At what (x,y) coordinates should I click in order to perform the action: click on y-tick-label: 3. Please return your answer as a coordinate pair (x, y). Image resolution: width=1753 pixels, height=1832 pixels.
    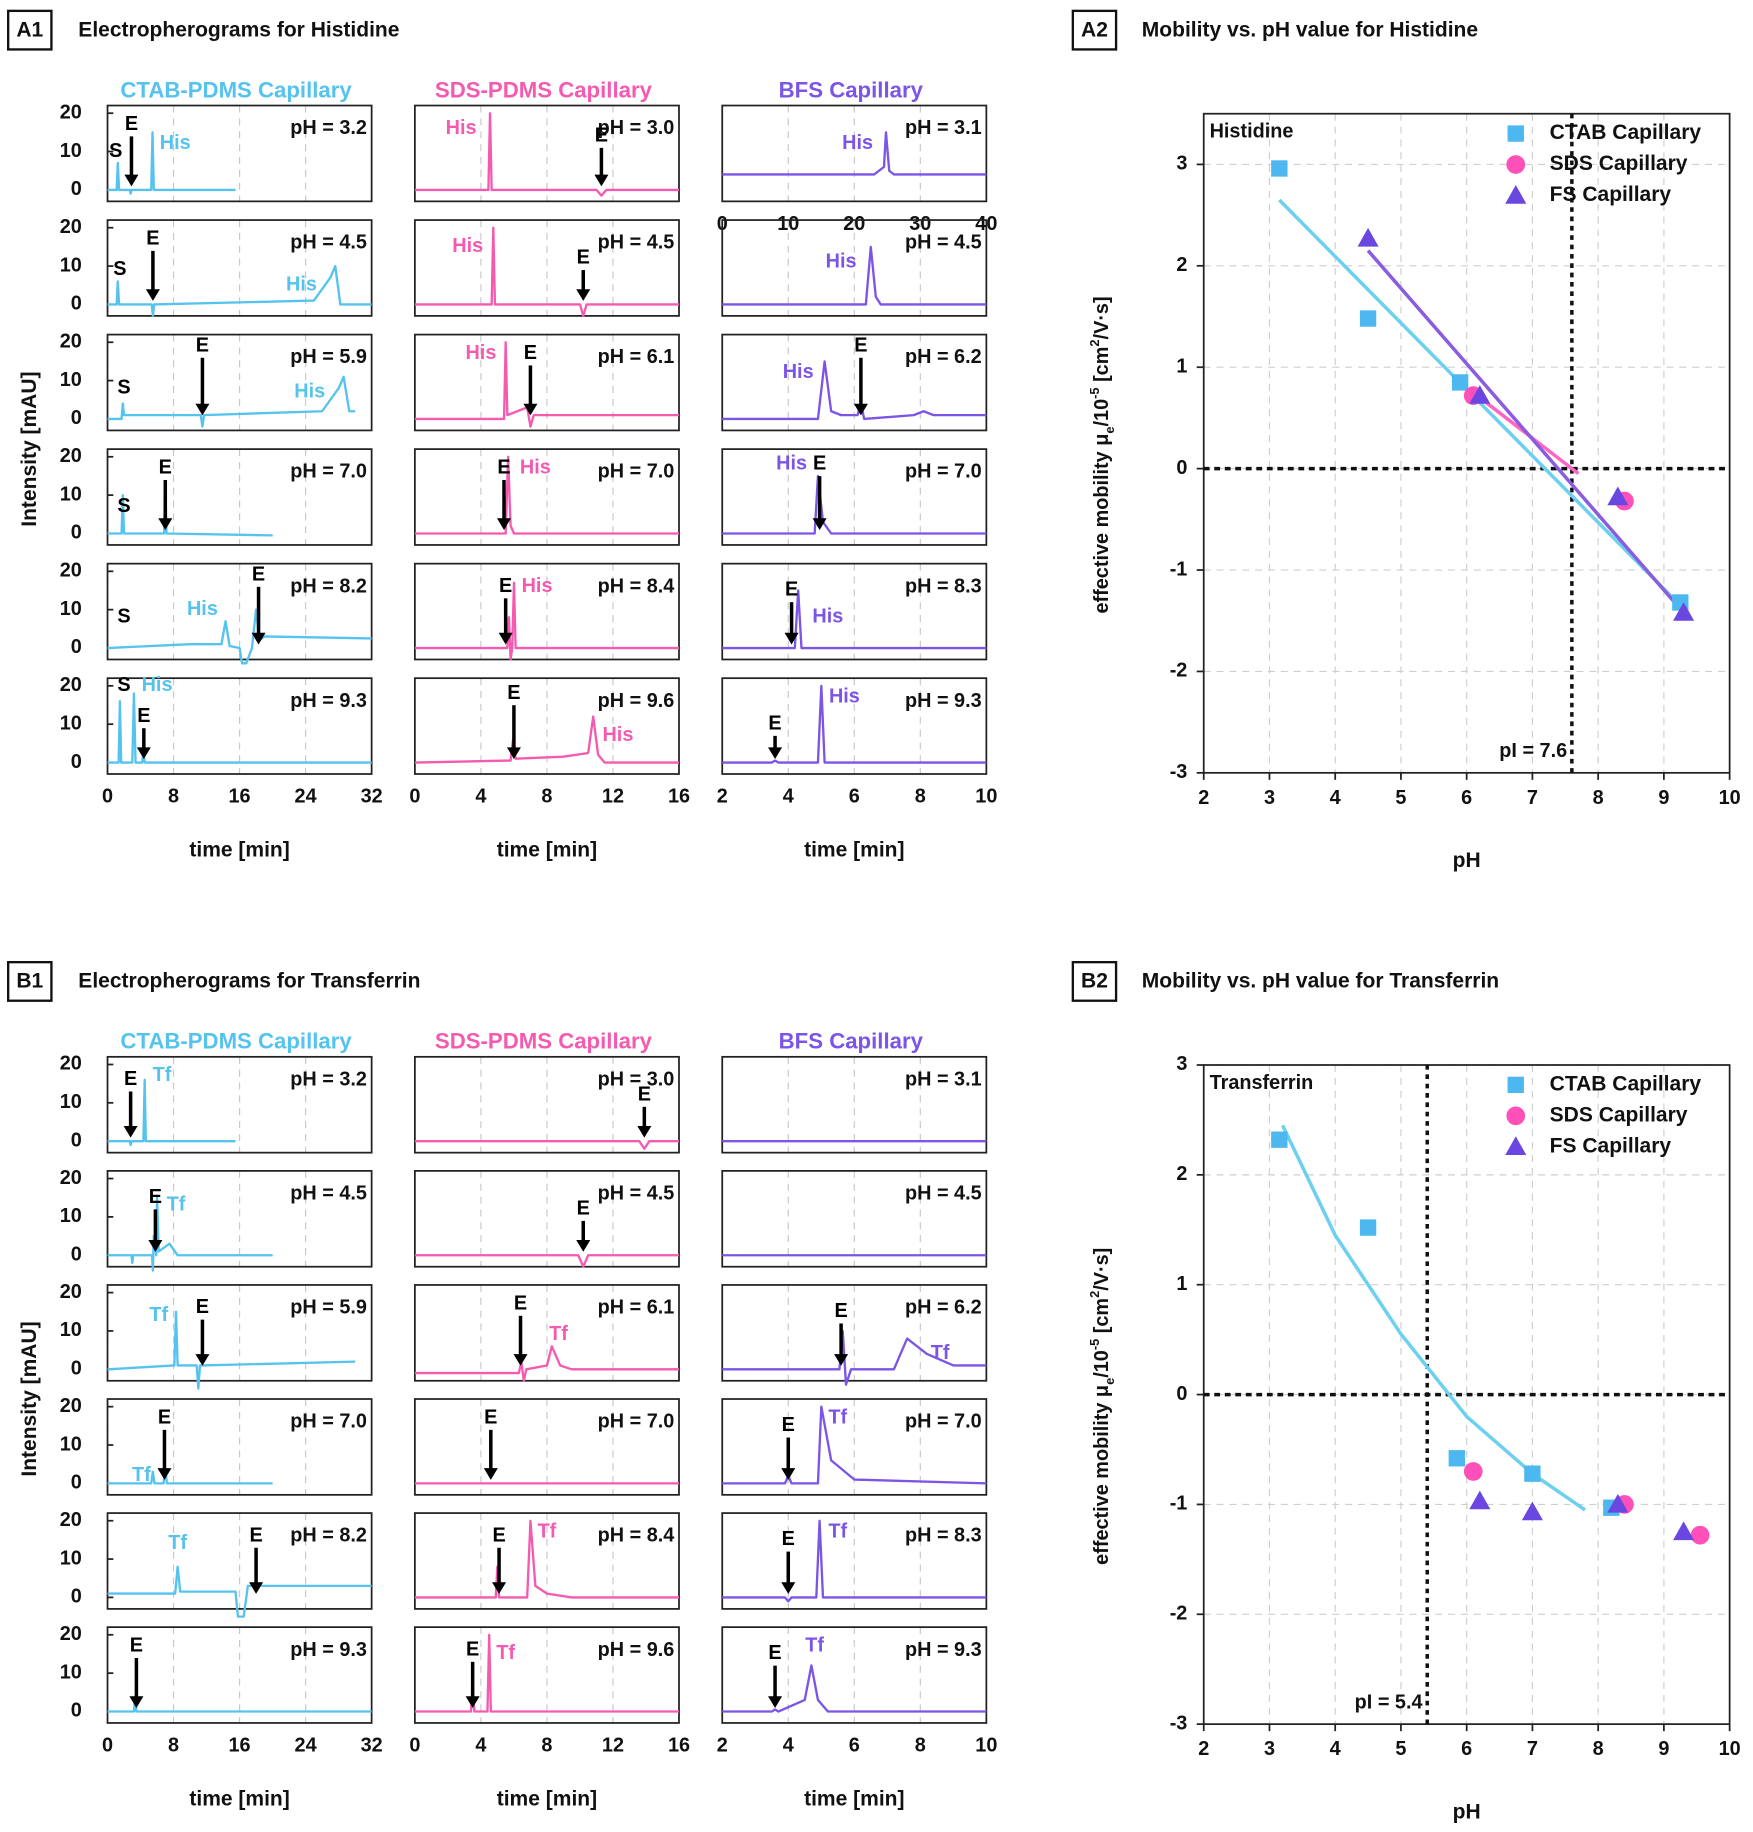
    Looking at the image, I should click on (1181, 1064).